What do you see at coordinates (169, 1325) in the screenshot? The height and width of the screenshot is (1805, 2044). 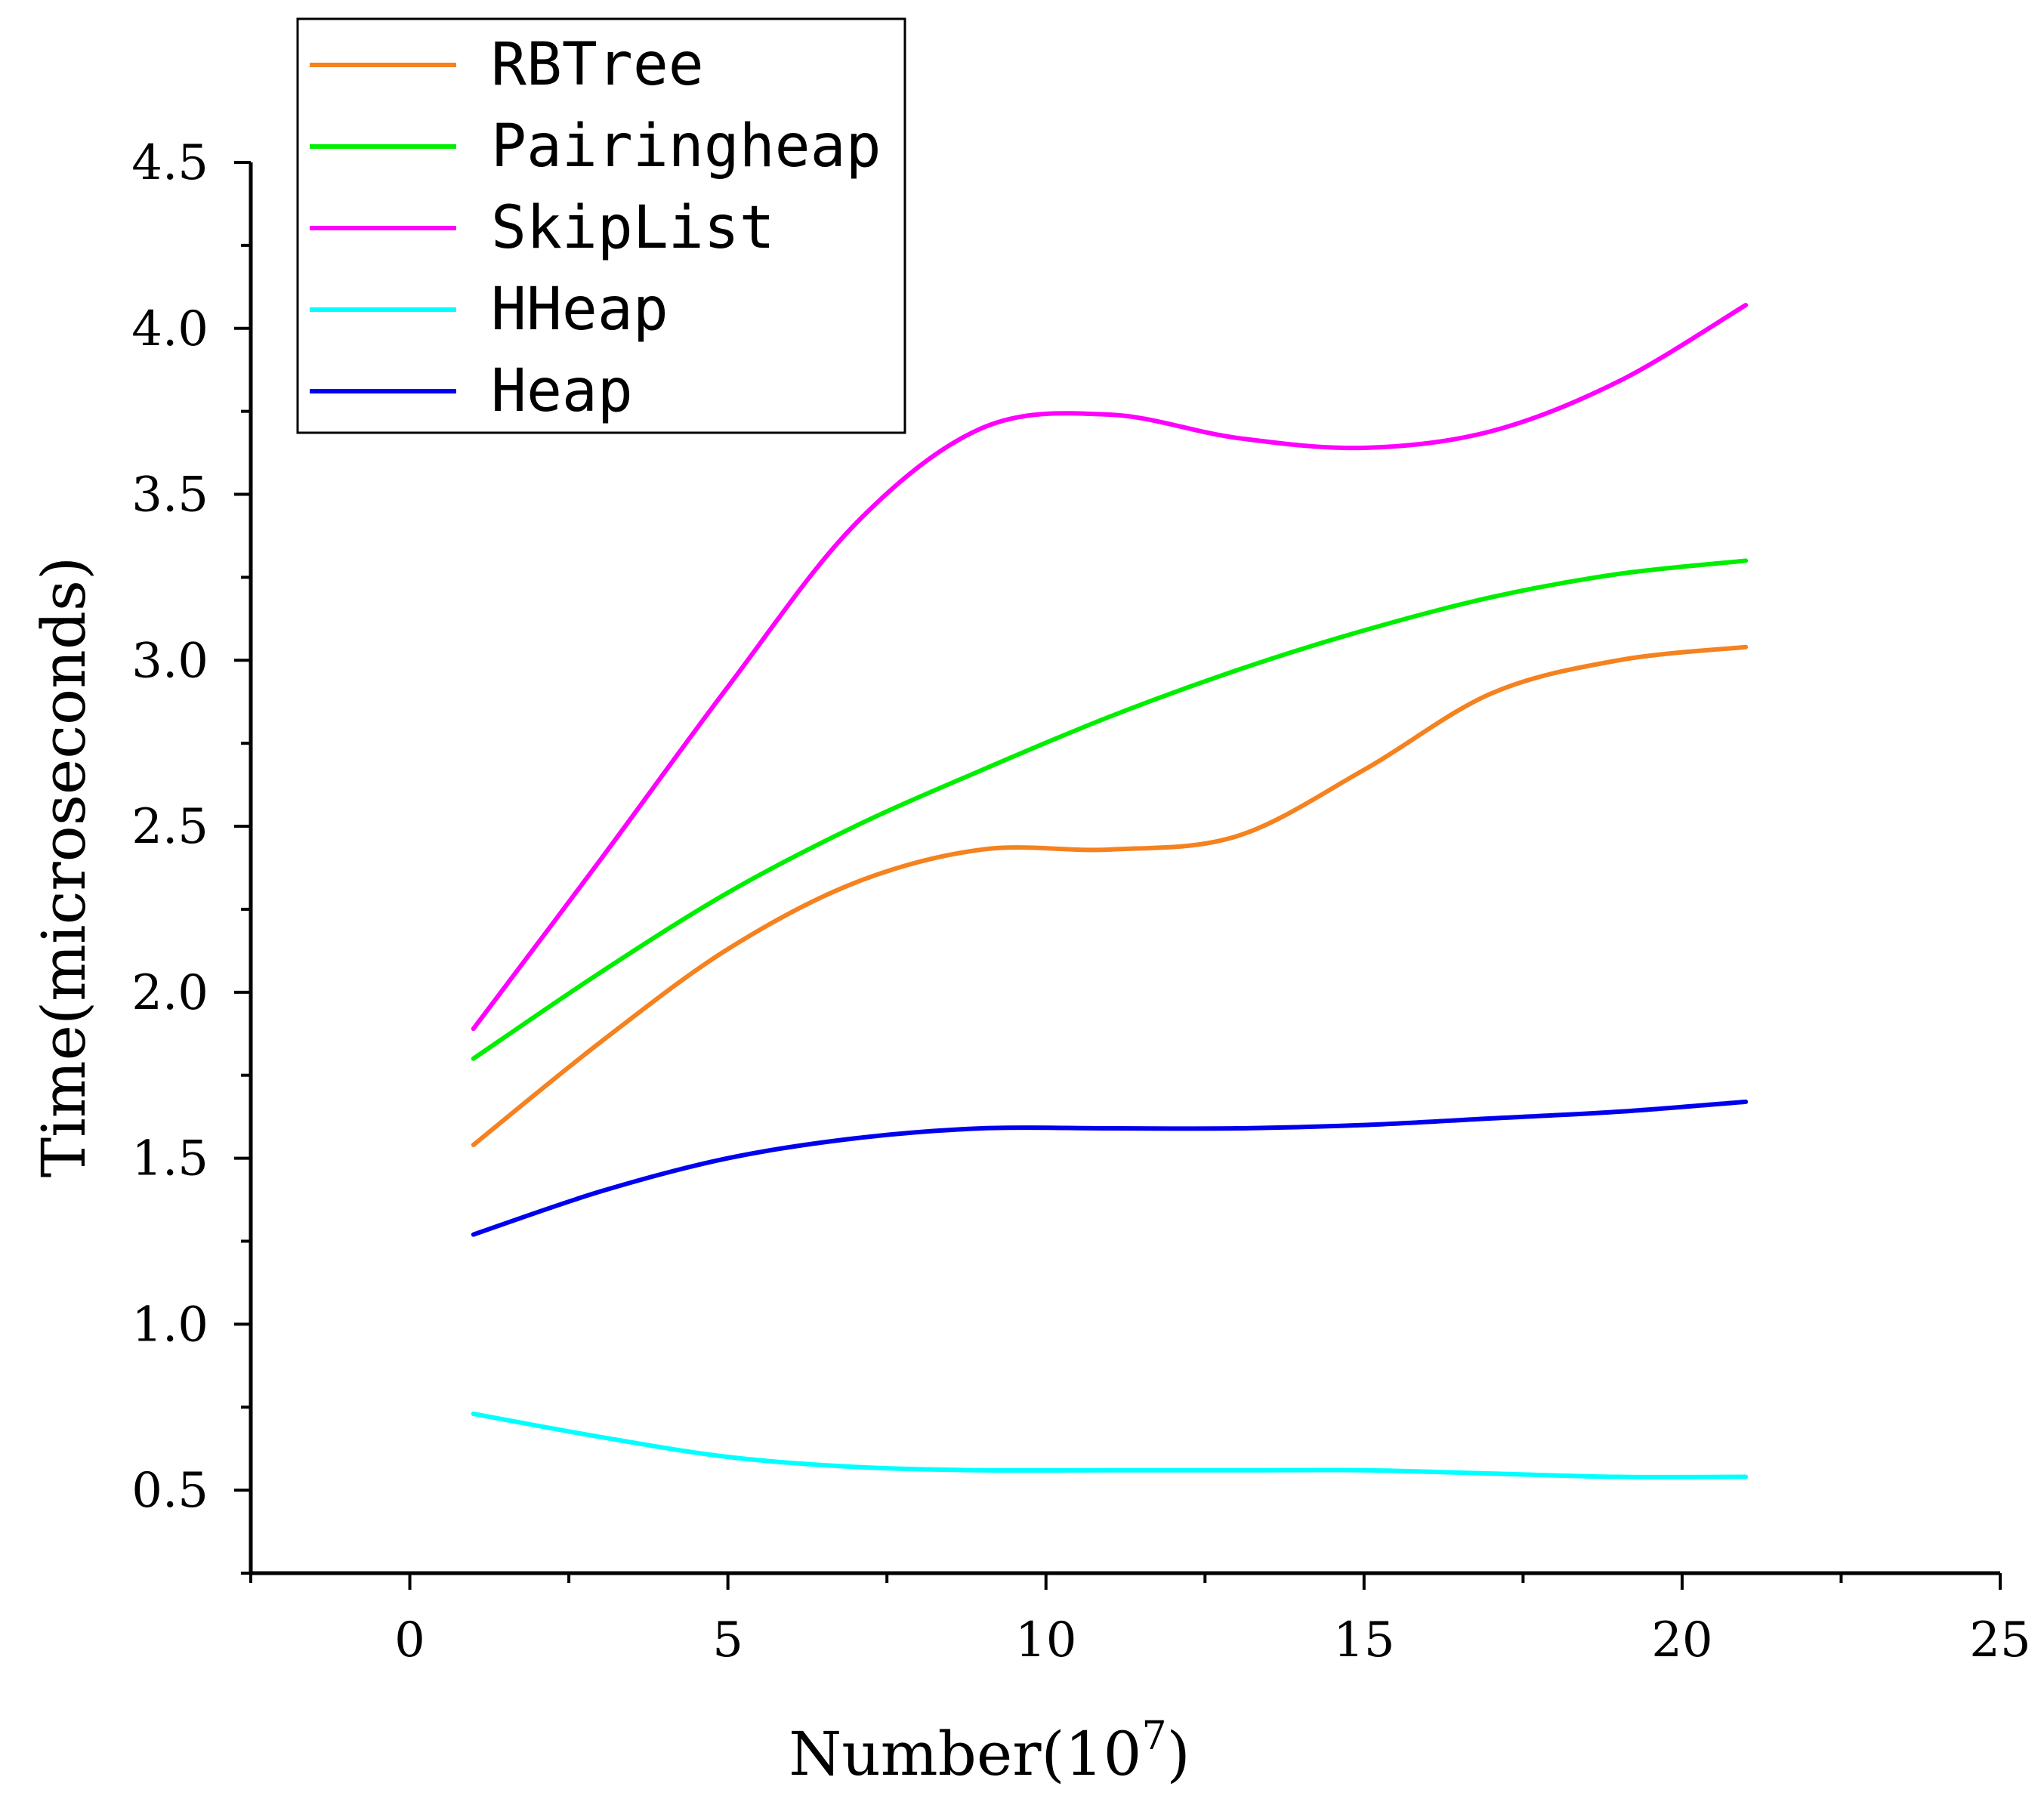 I see `y-tick-label: 1.0` at bounding box center [169, 1325].